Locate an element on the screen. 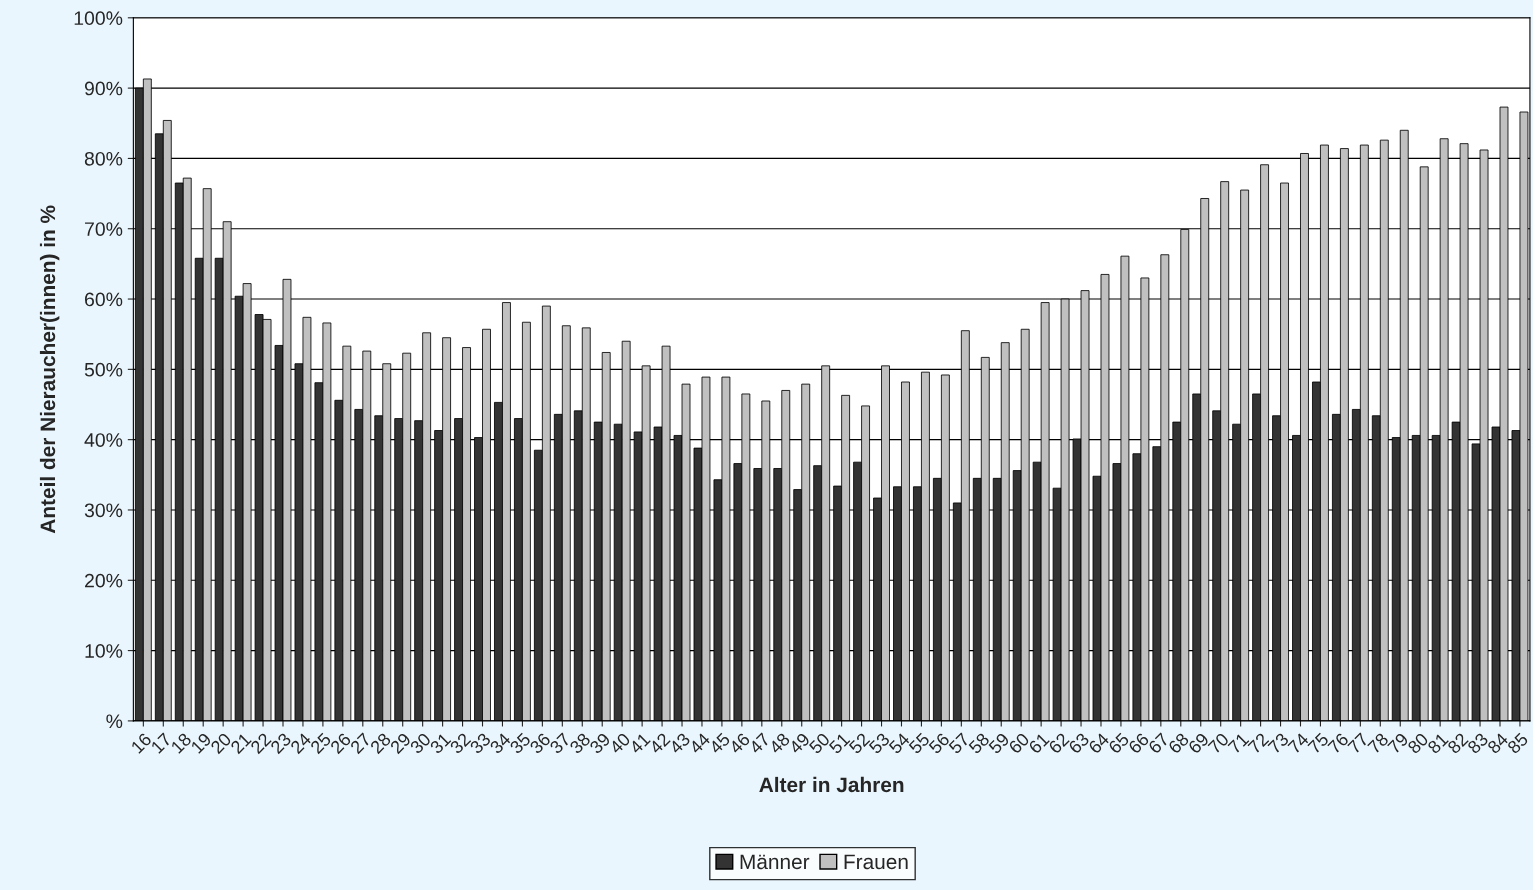  x-tick-label: 19 is located at coordinates (201, 743).